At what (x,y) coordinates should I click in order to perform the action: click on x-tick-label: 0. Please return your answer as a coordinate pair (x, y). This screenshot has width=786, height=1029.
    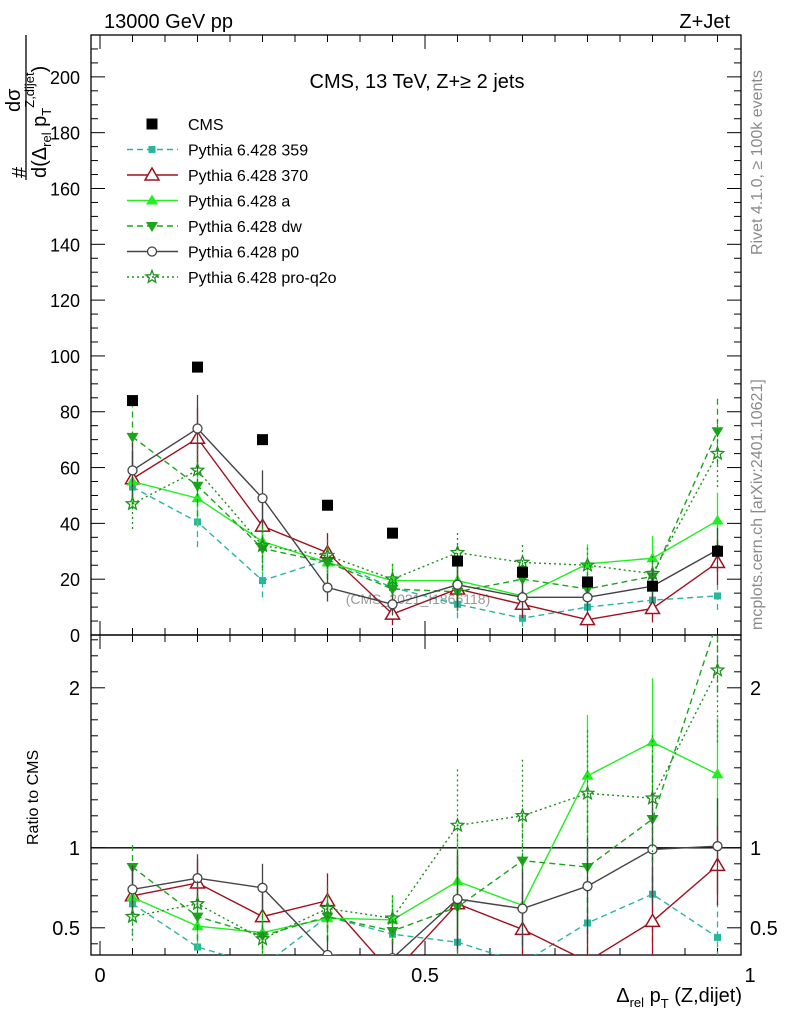
    Looking at the image, I should click on (99, 976).